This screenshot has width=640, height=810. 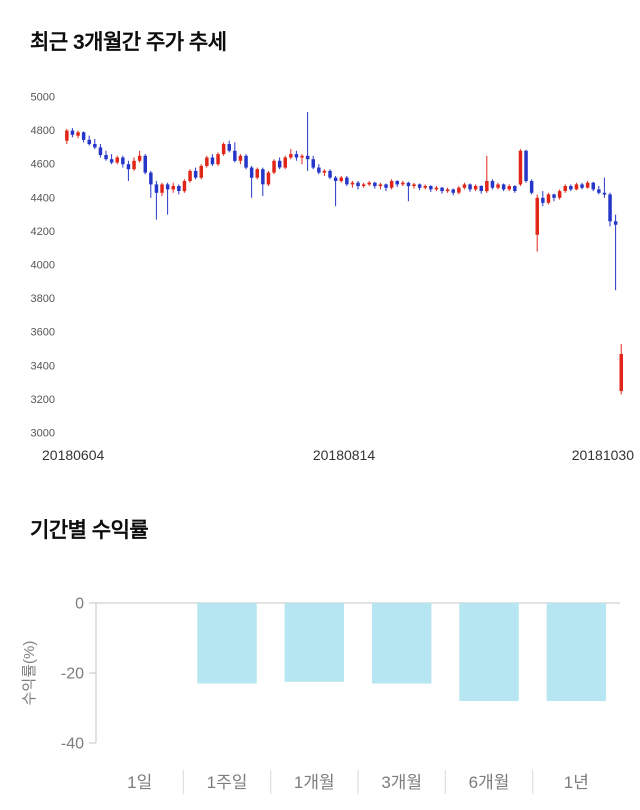 I want to click on svg-text: 3200, so click(x=43, y=400).